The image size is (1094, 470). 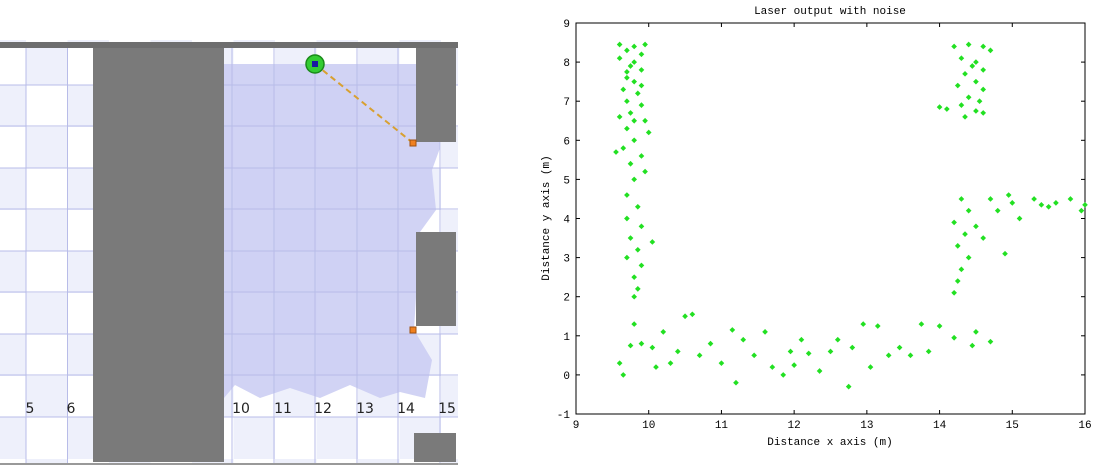 What do you see at coordinates (566, 221) in the screenshot?
I see `y-tick-label: 4` at bounding box center [566, 221].